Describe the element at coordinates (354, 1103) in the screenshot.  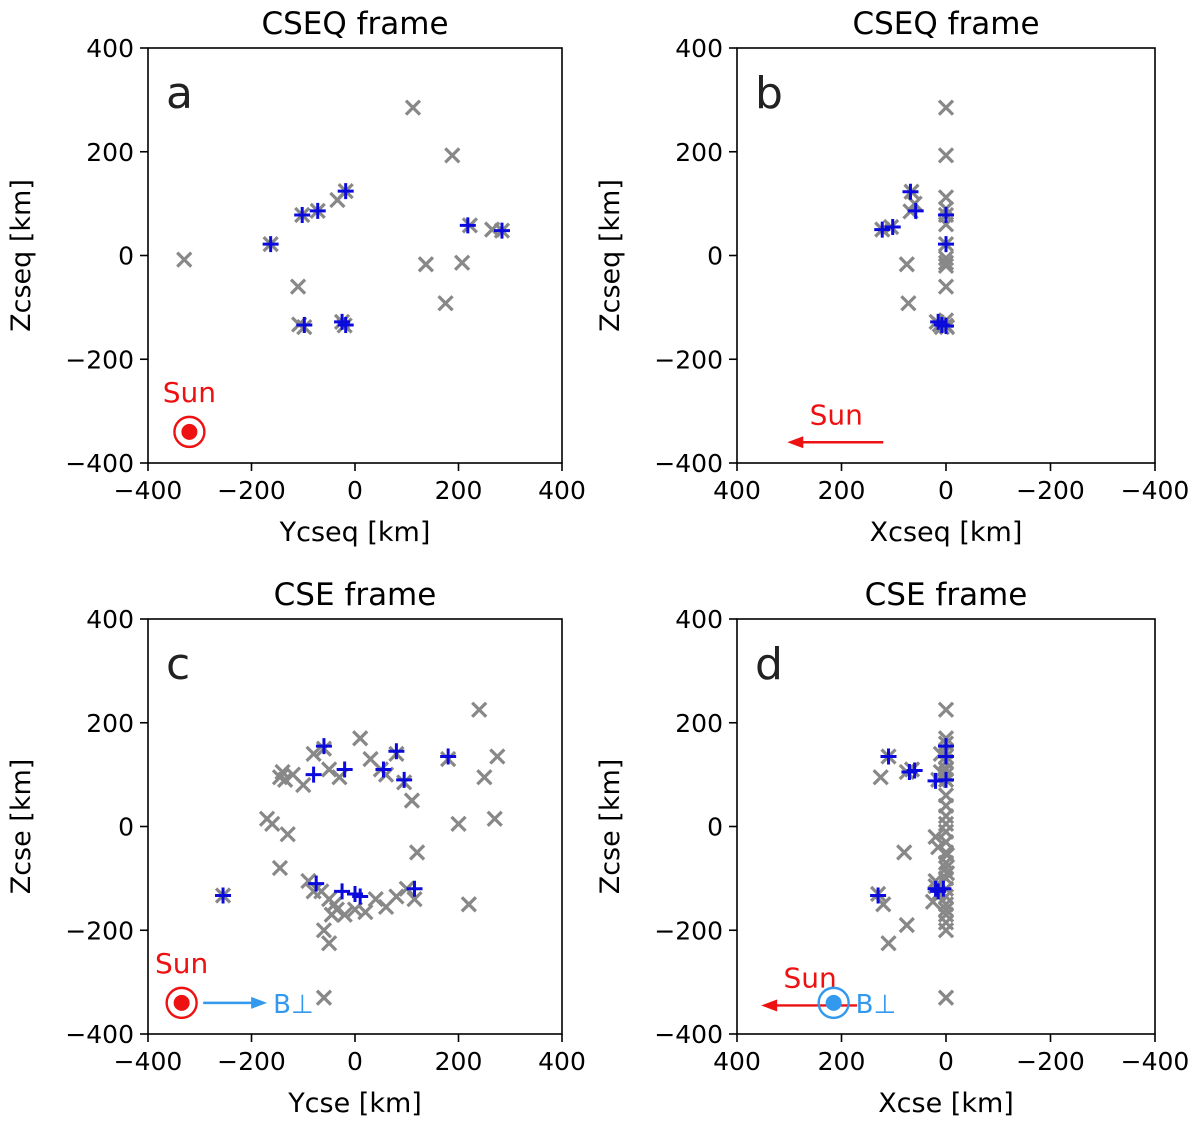
I see `x-axis-label: Ycse [km]` at that location.